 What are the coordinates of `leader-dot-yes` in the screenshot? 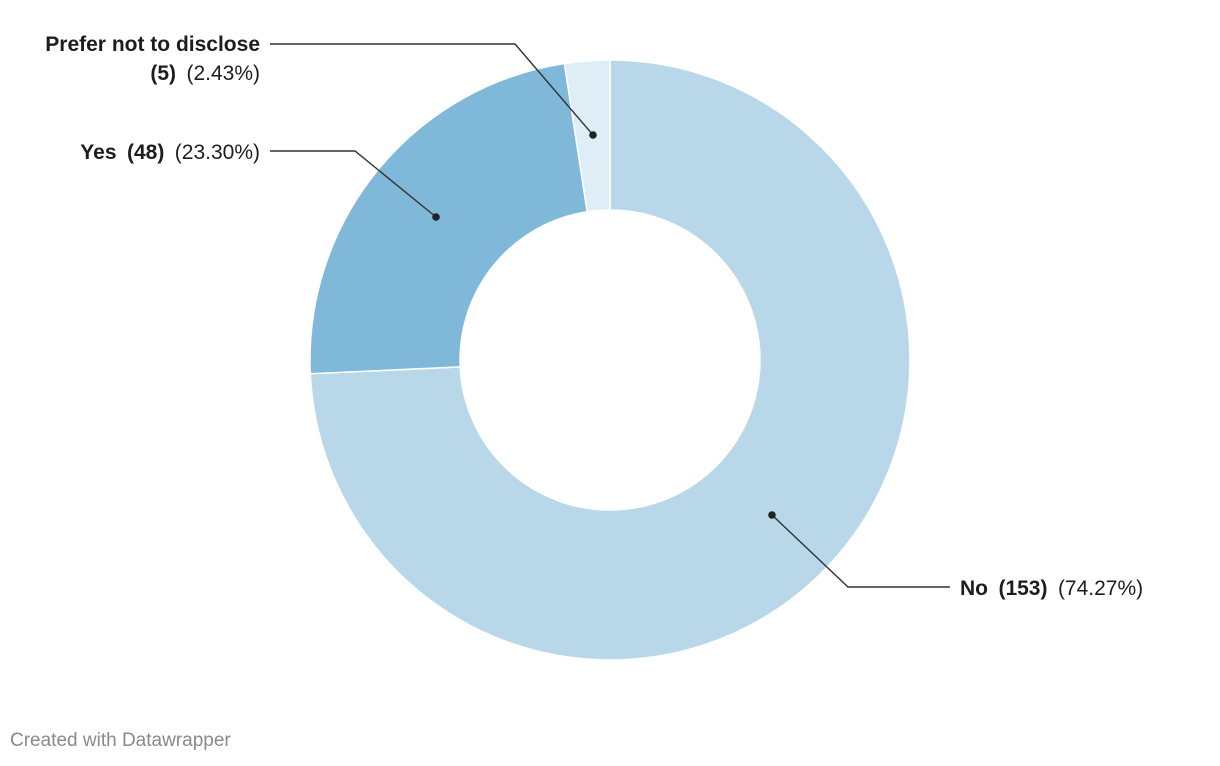 It's located at (436, 217).